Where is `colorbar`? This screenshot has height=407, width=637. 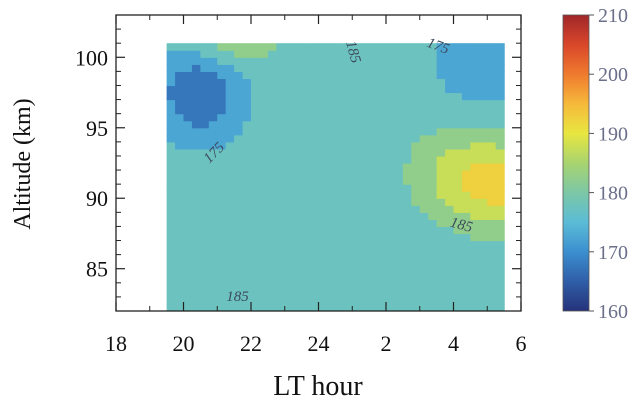 colorbar is located at coordinates (576, 163).